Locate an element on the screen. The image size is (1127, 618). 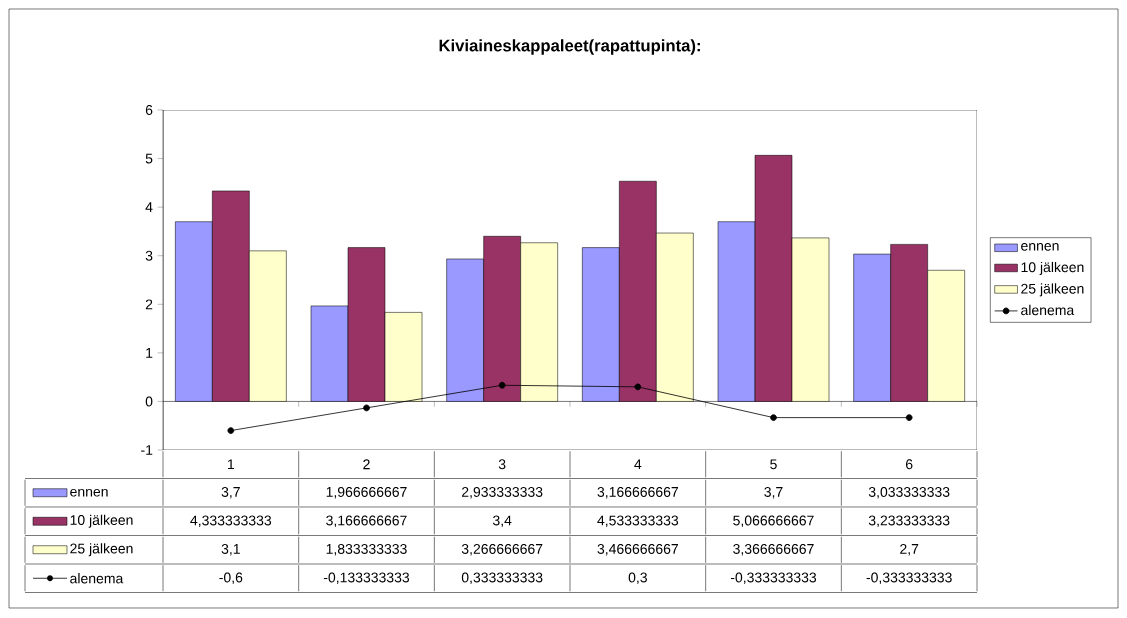
chart-title: Kiviaineskappaleet(rapattupinta): is located at coordinates (569, 47).